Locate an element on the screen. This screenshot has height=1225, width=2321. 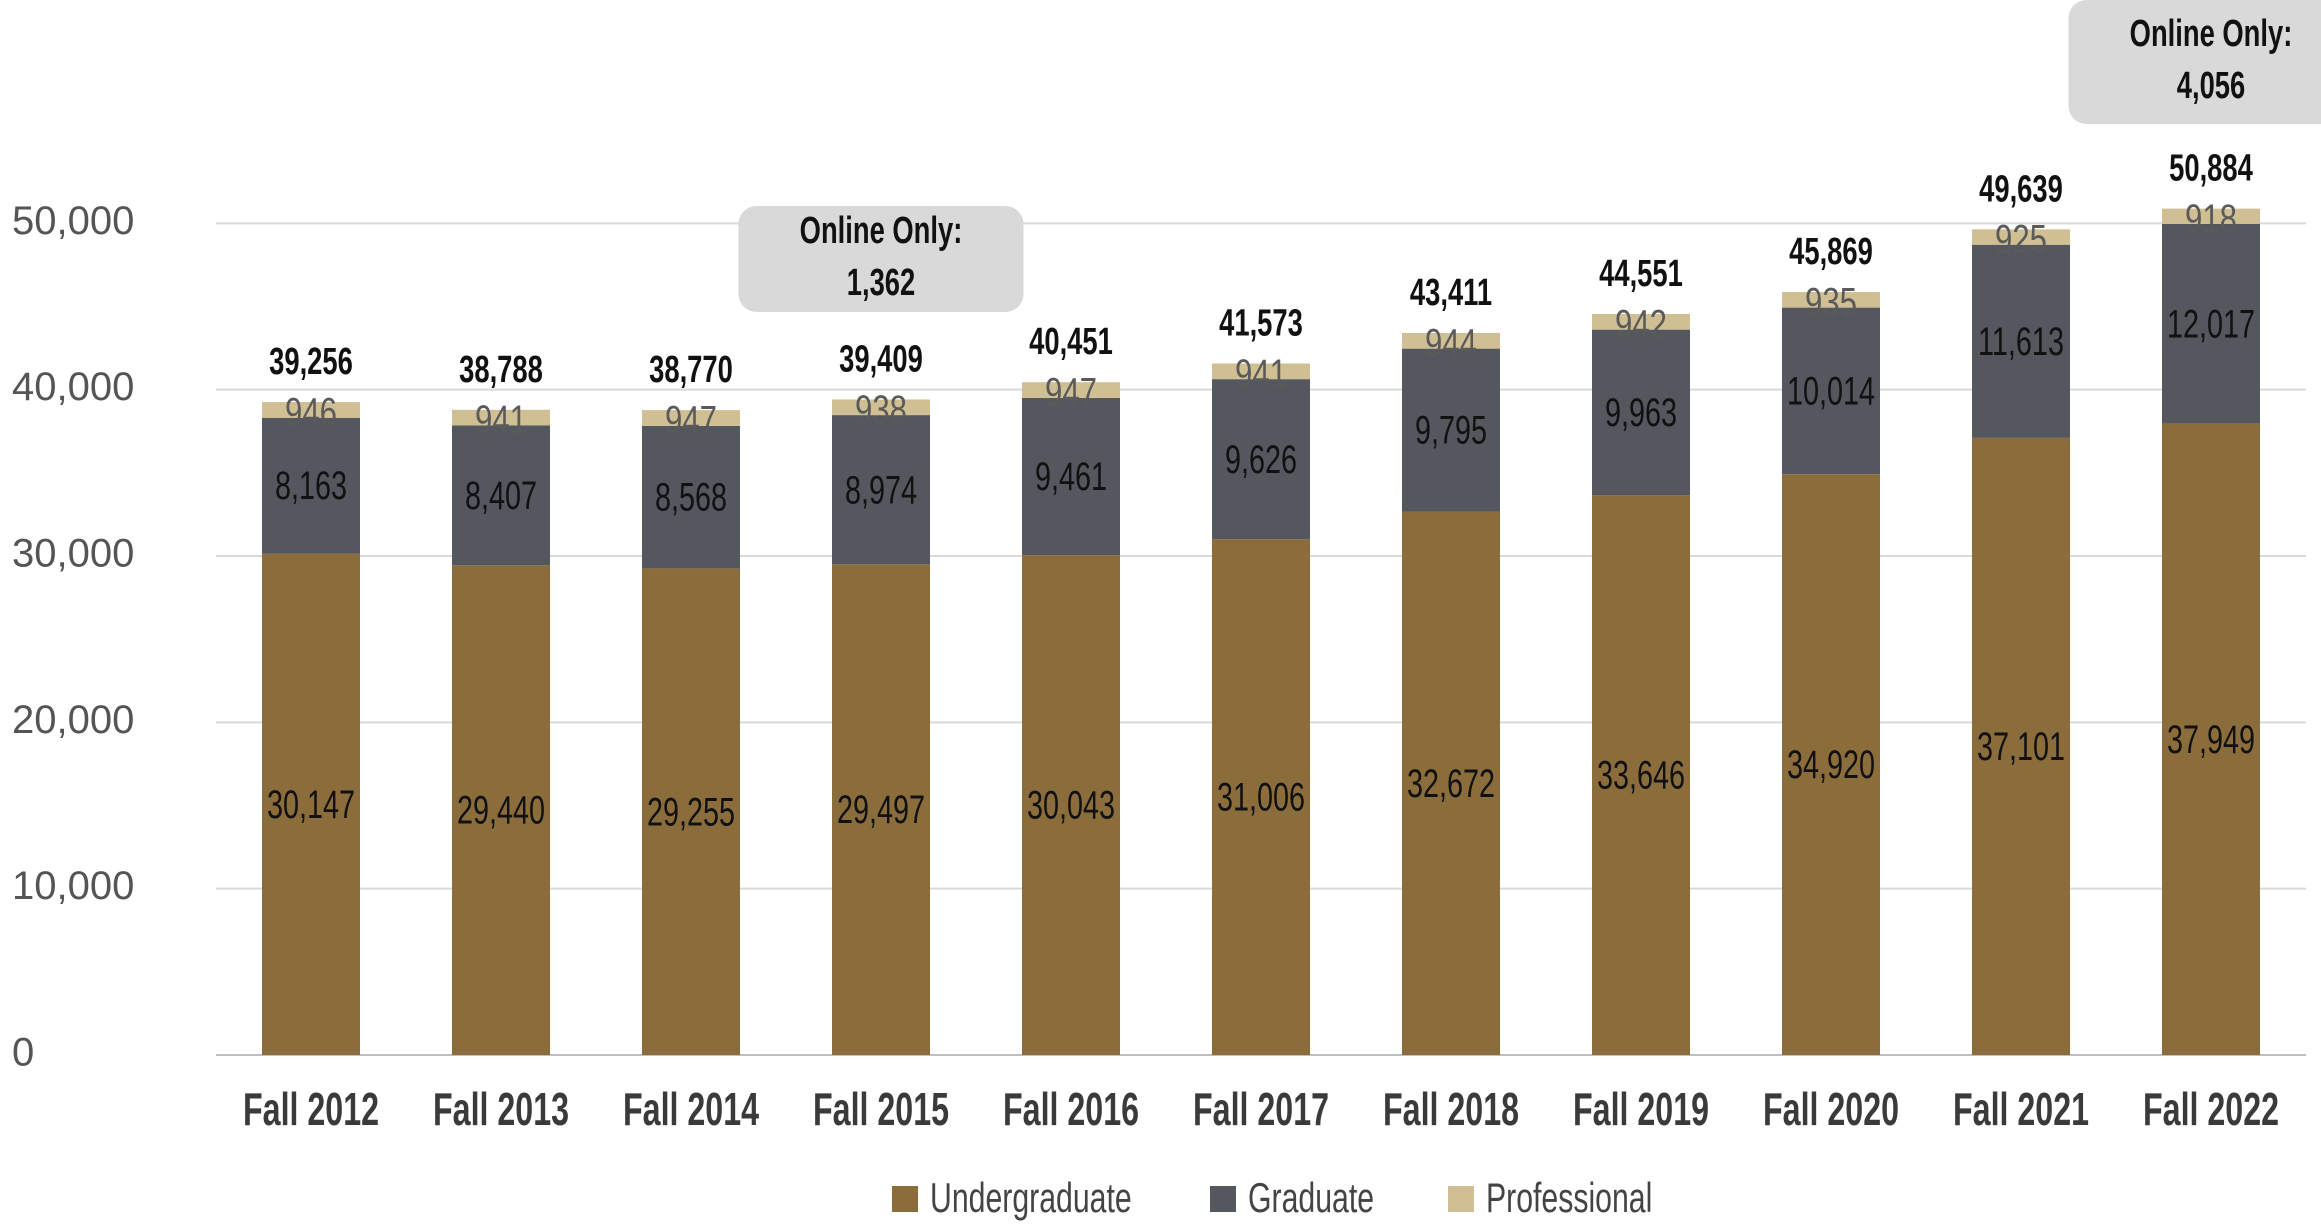
data-label: 8,974 is located at coordinates (881, 490).